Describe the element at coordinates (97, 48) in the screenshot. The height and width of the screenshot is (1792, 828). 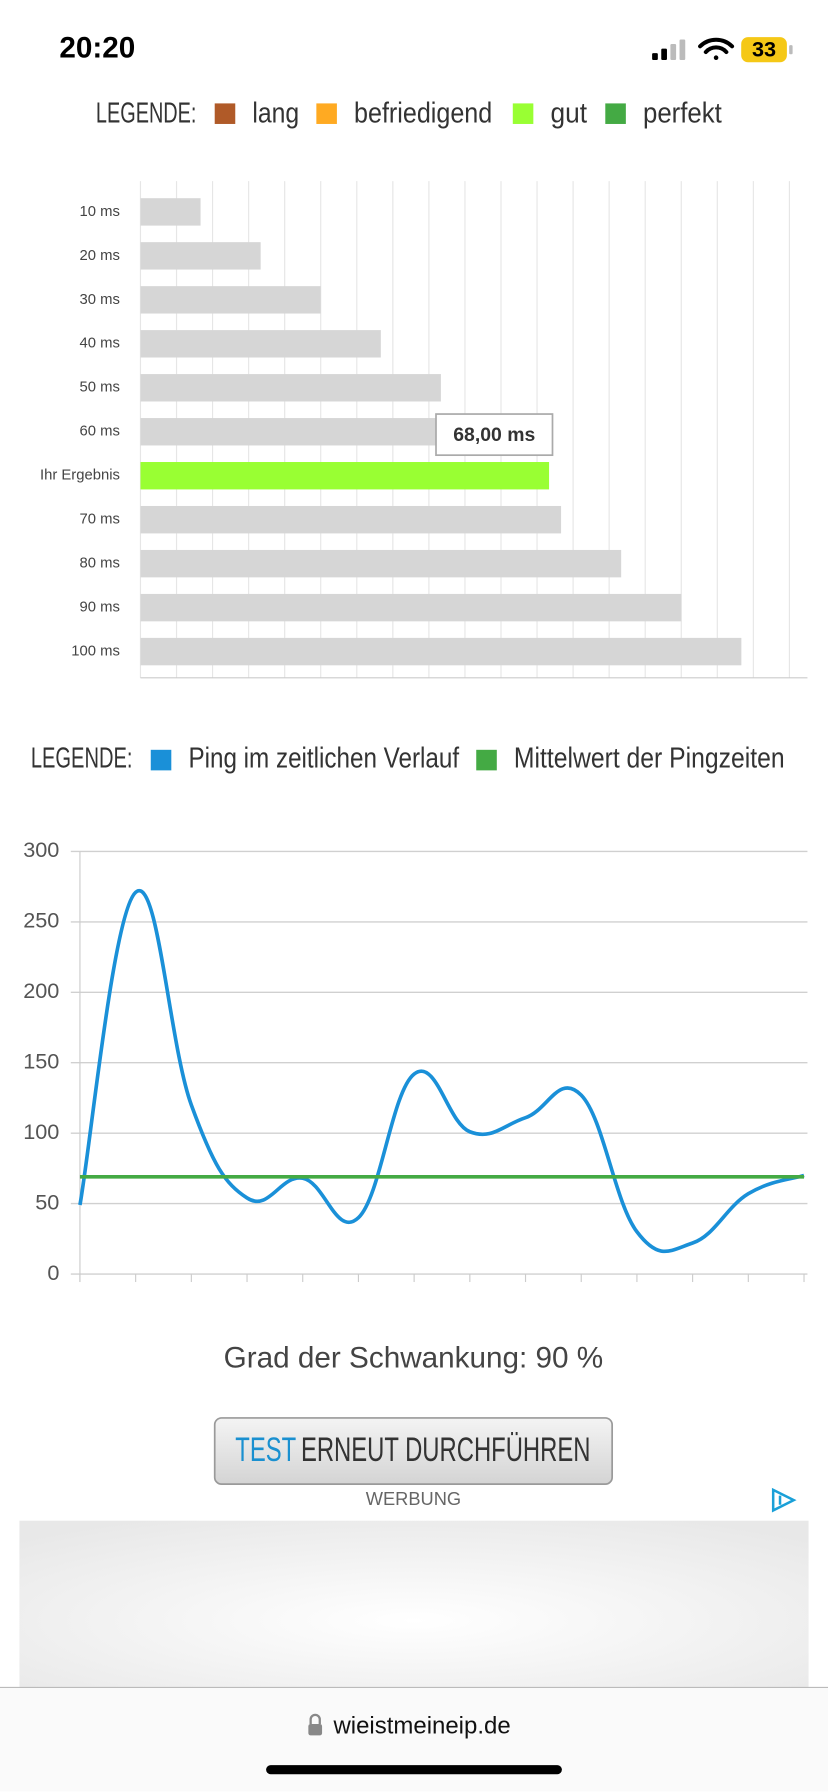
I see `clock: 20:20` at that location.